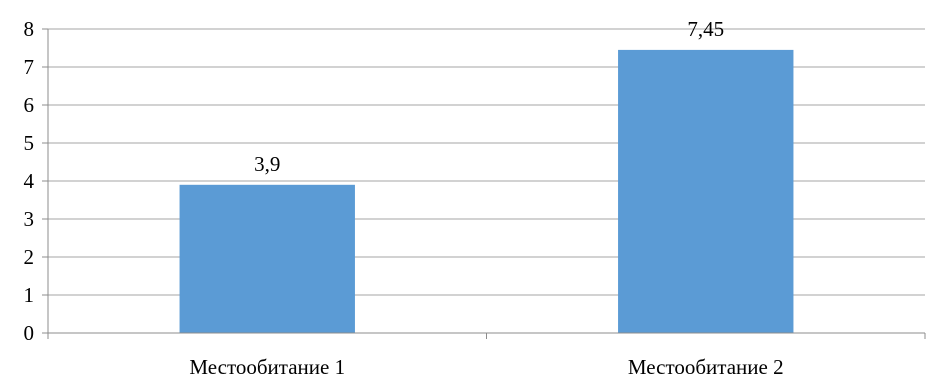 This screenshot has width=927, height=383. I want to click on y-tick-label: 5, so click(29, 143).